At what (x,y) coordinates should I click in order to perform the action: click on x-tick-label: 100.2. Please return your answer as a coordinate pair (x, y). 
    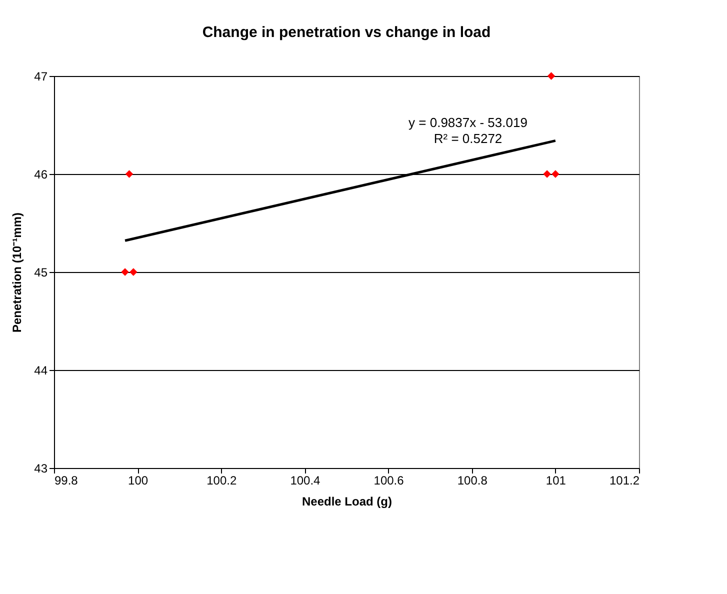
    Looking at the image, I should click on (221, 481).